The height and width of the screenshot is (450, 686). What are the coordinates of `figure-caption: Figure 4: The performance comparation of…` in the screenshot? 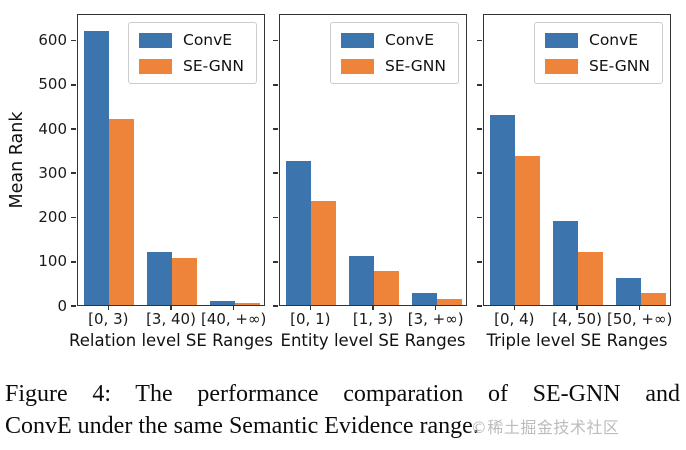 It's located at (342, 411).